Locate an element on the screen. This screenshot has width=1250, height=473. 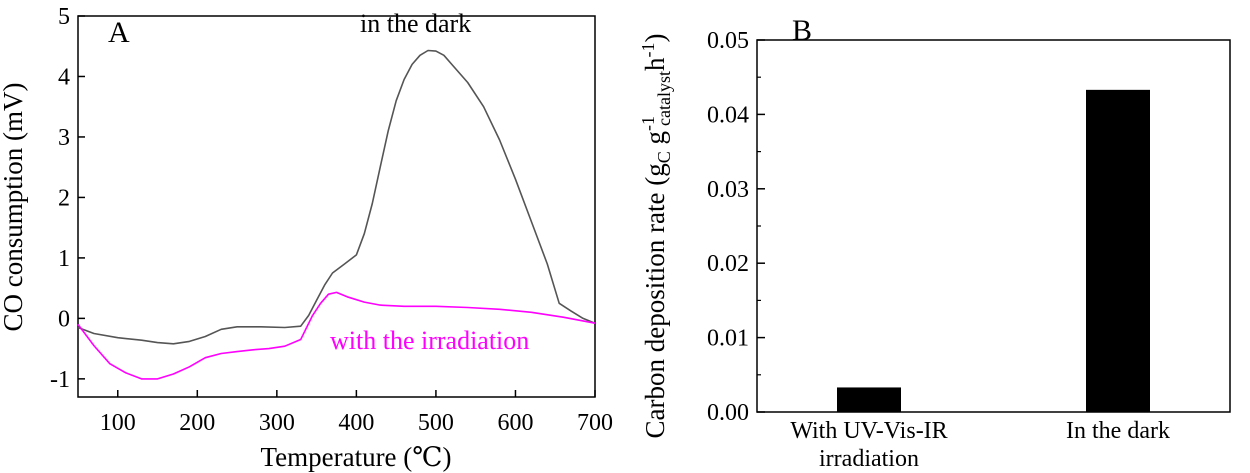
panel-a-series-line-with-the-irradiation is located at coordinates (336, 335).